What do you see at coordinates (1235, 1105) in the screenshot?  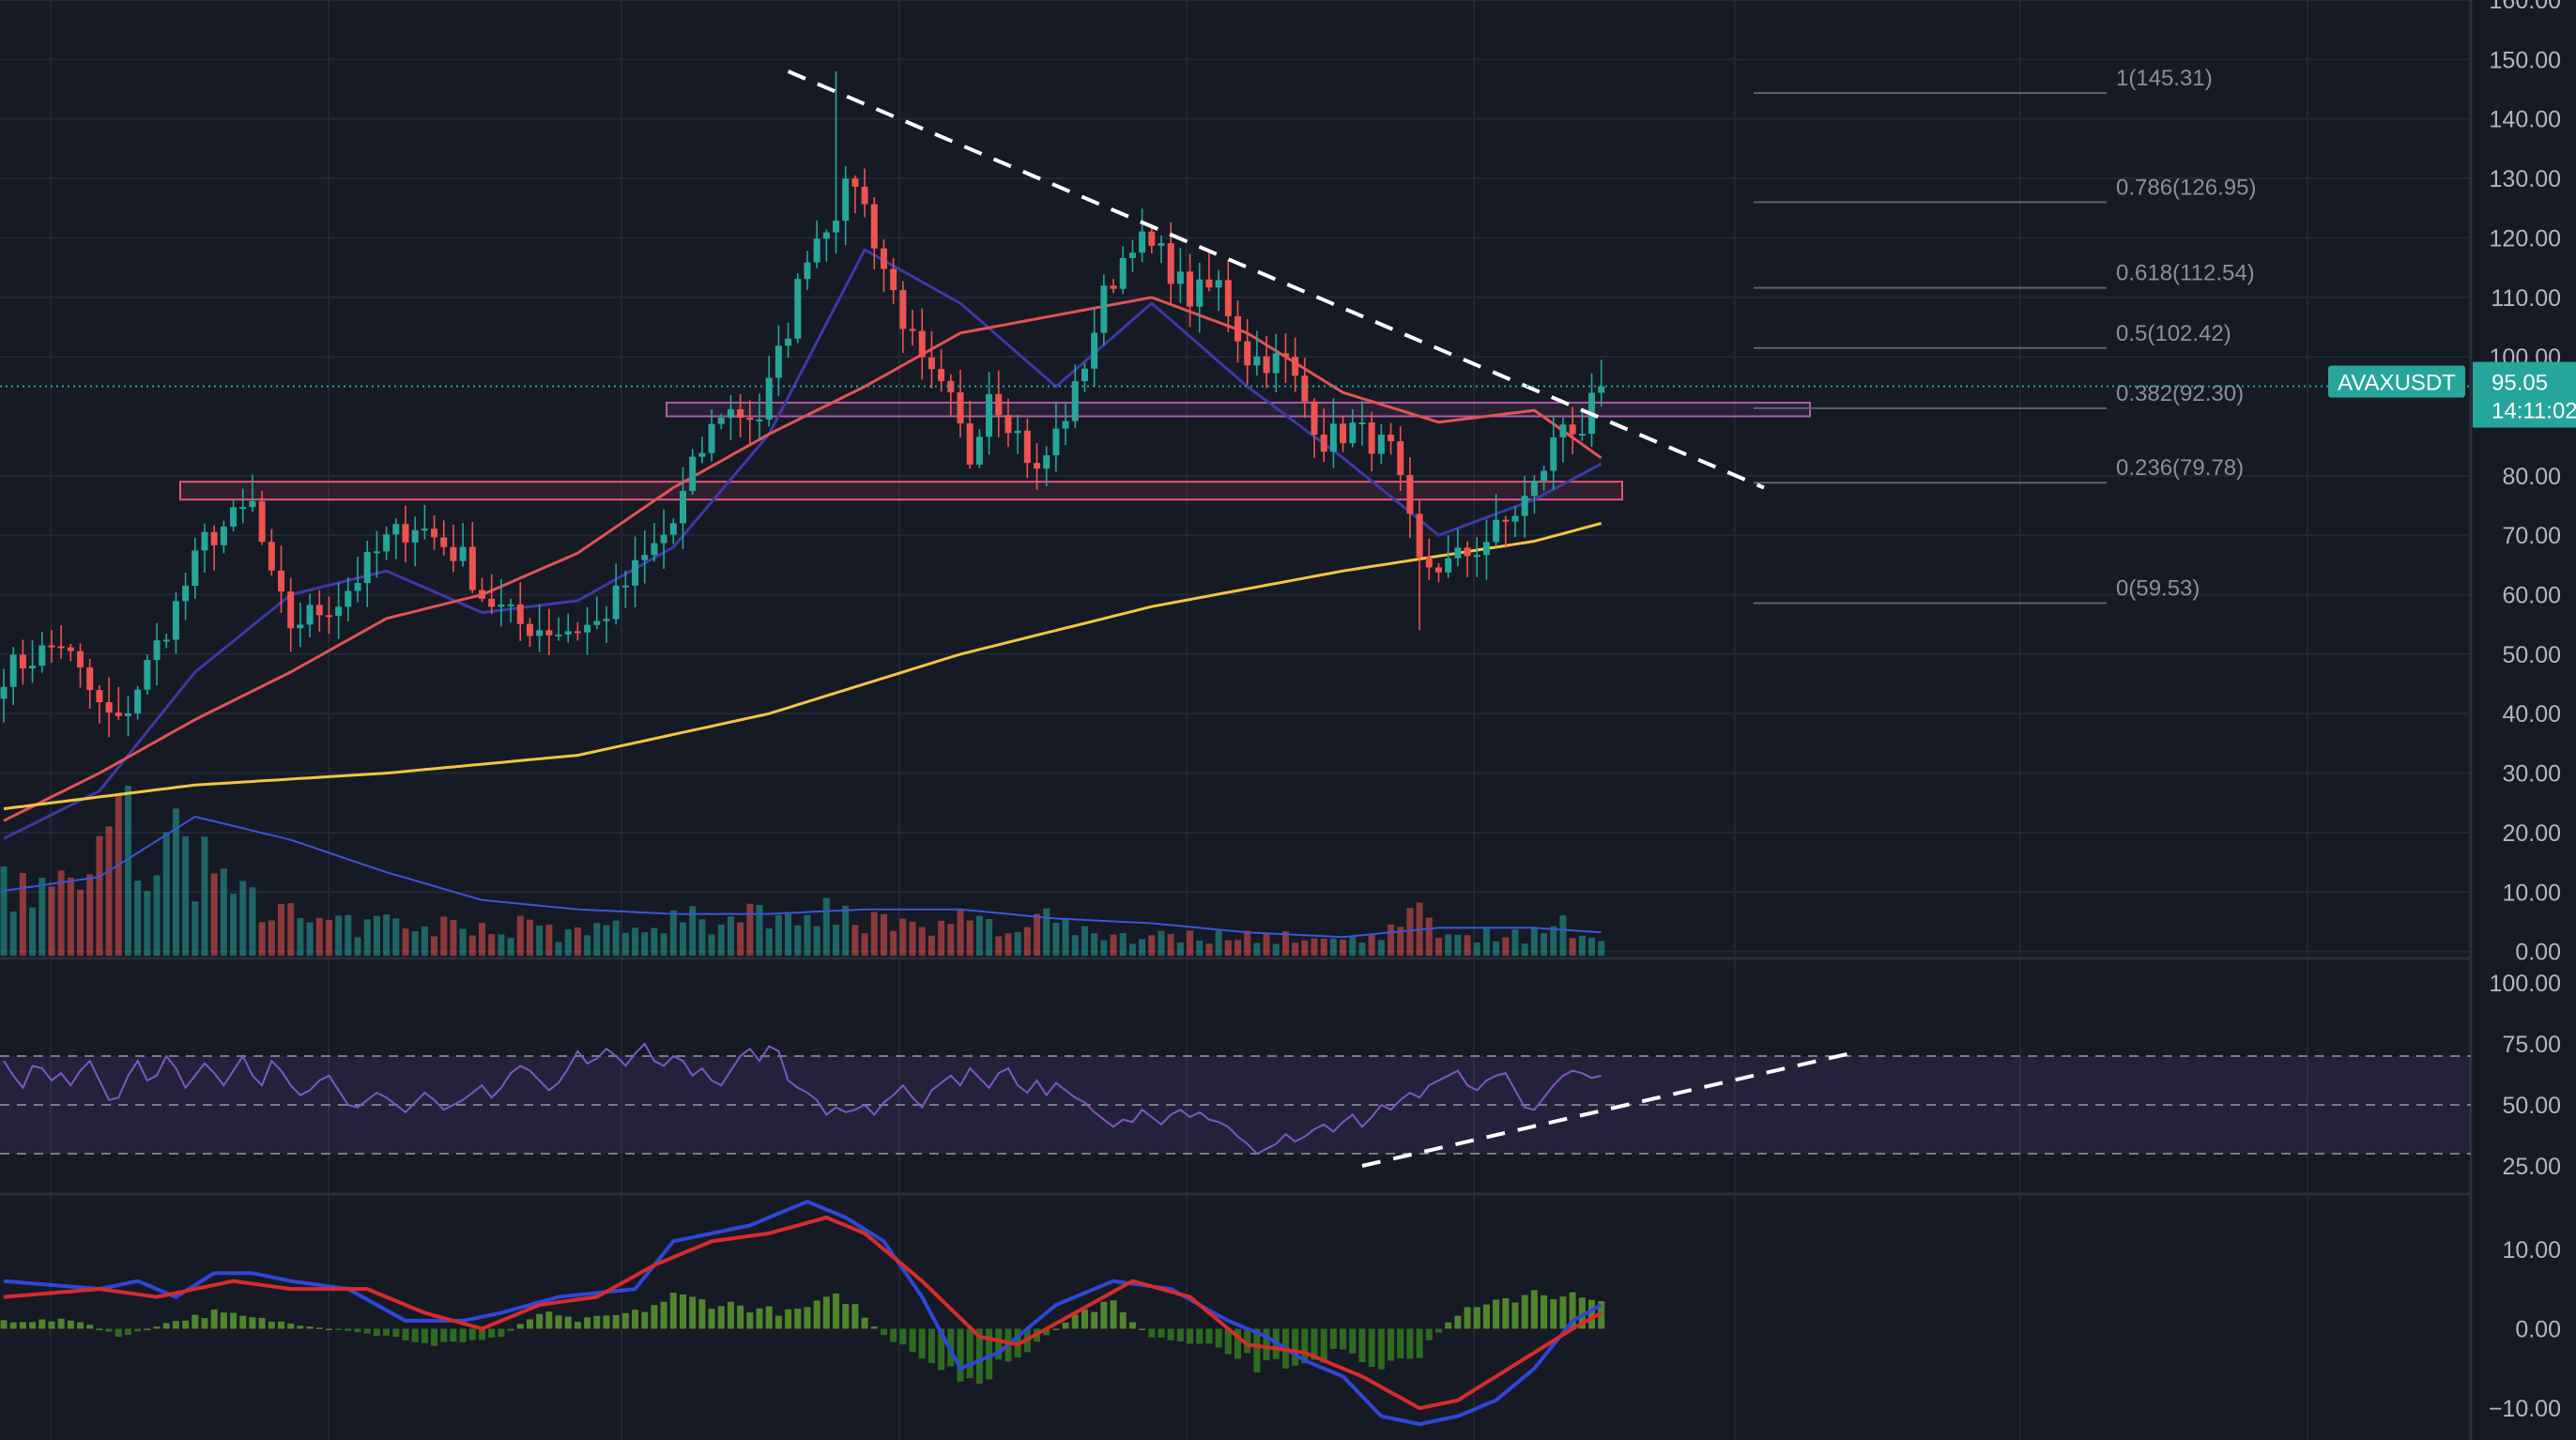 I see `rsi-panel` at bounding box center [1235, 1105].